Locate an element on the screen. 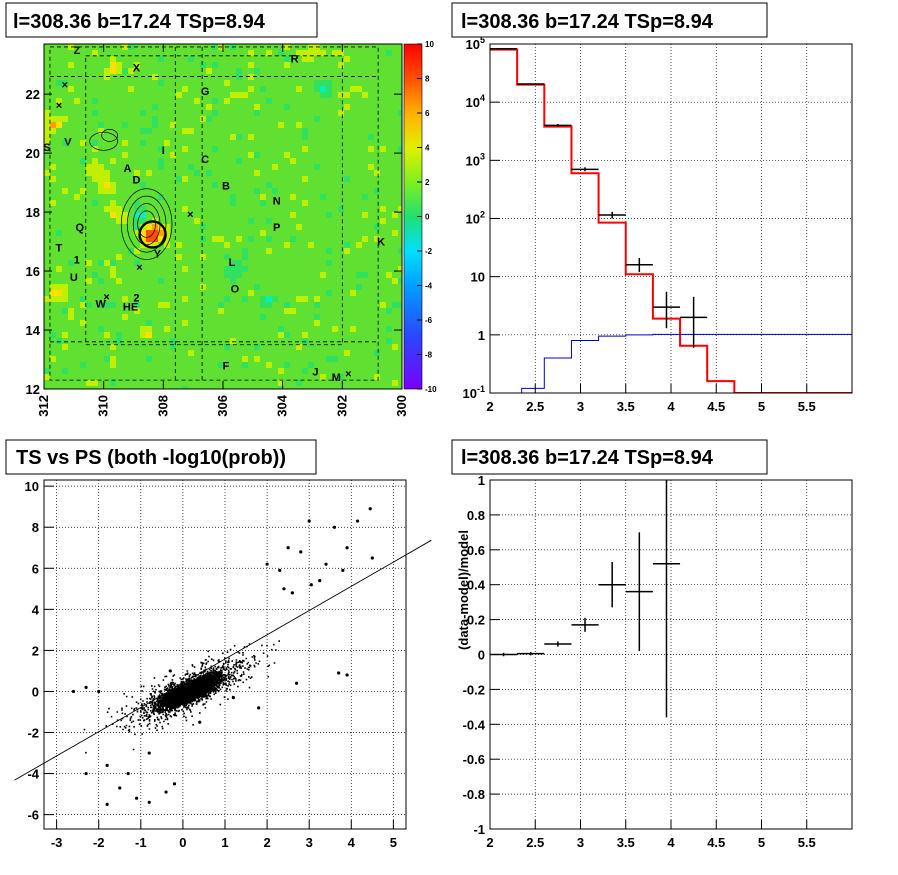 This screenshot has width=898, height=875. y-tick-label: 10 is located at coordinates (32, 486).